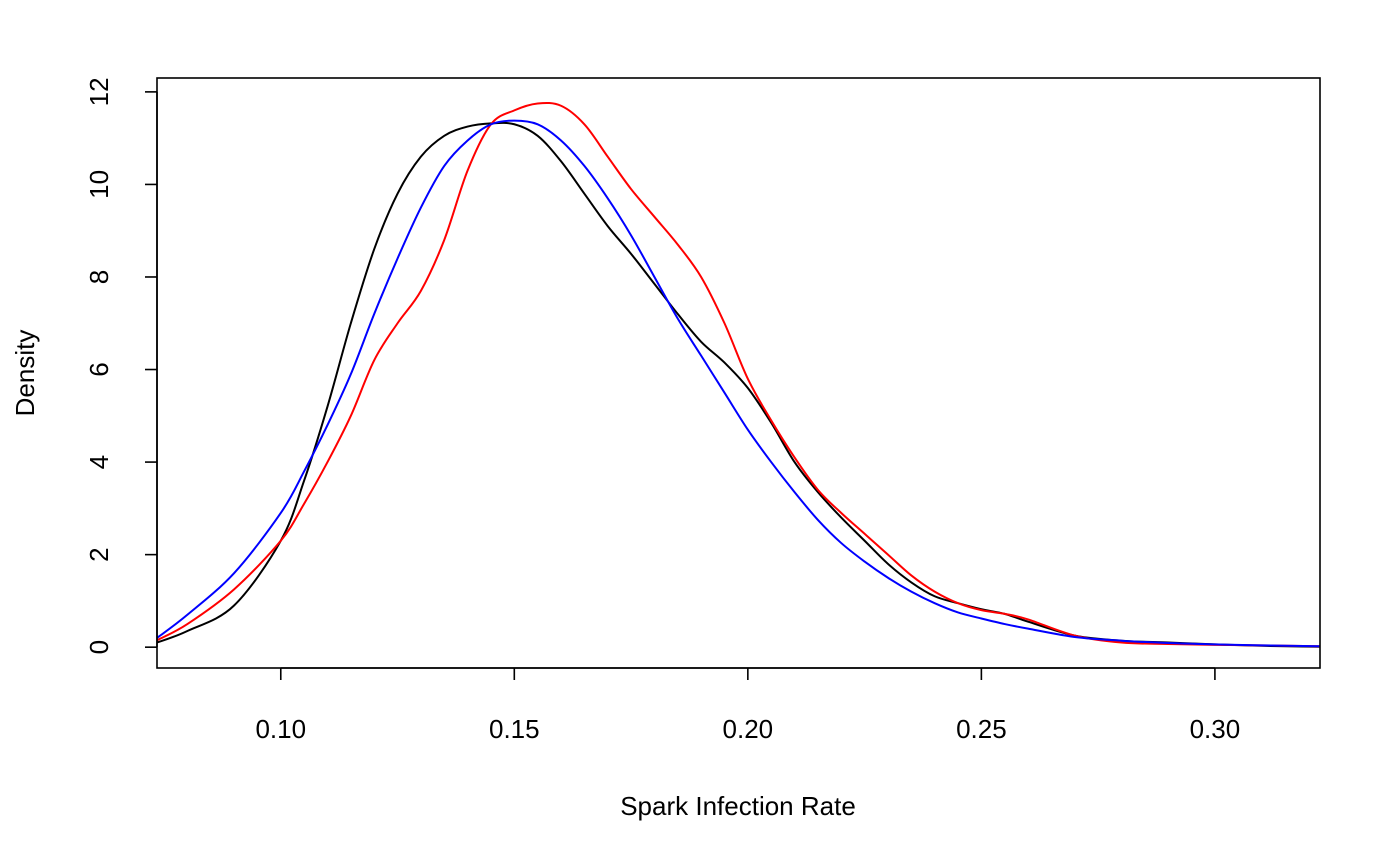 This screenshot has width=1400, height=865. I want to click on y-tick-label: 8, so click(99, 277).